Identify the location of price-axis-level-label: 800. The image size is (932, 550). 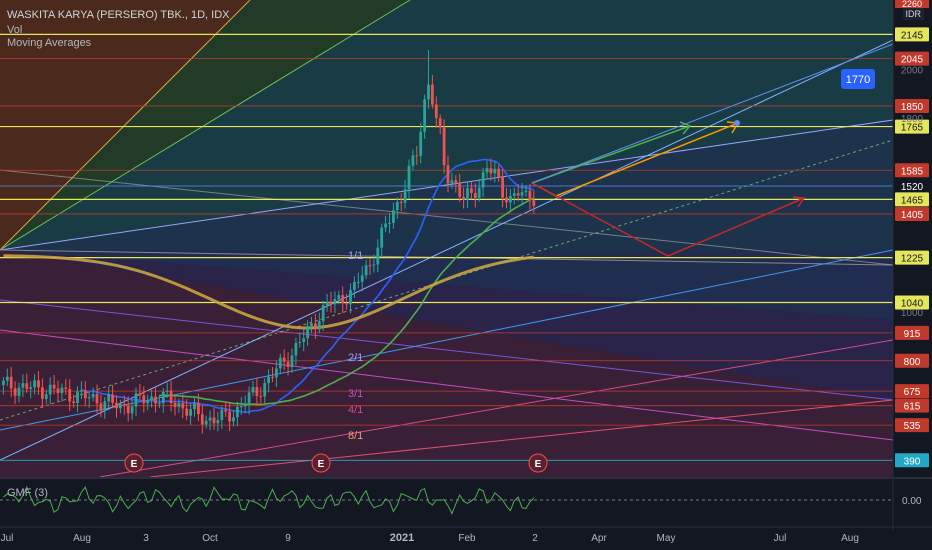
(912, 360).